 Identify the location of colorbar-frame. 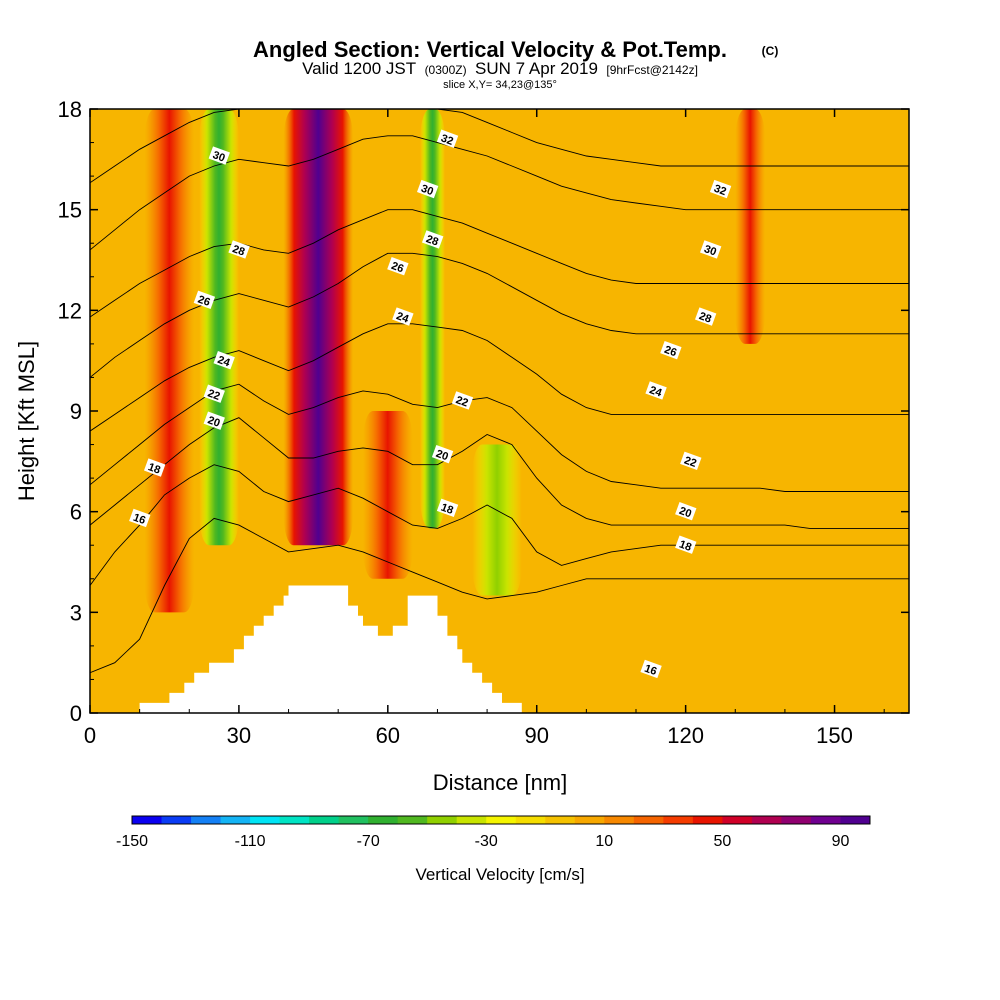
(501, 820).